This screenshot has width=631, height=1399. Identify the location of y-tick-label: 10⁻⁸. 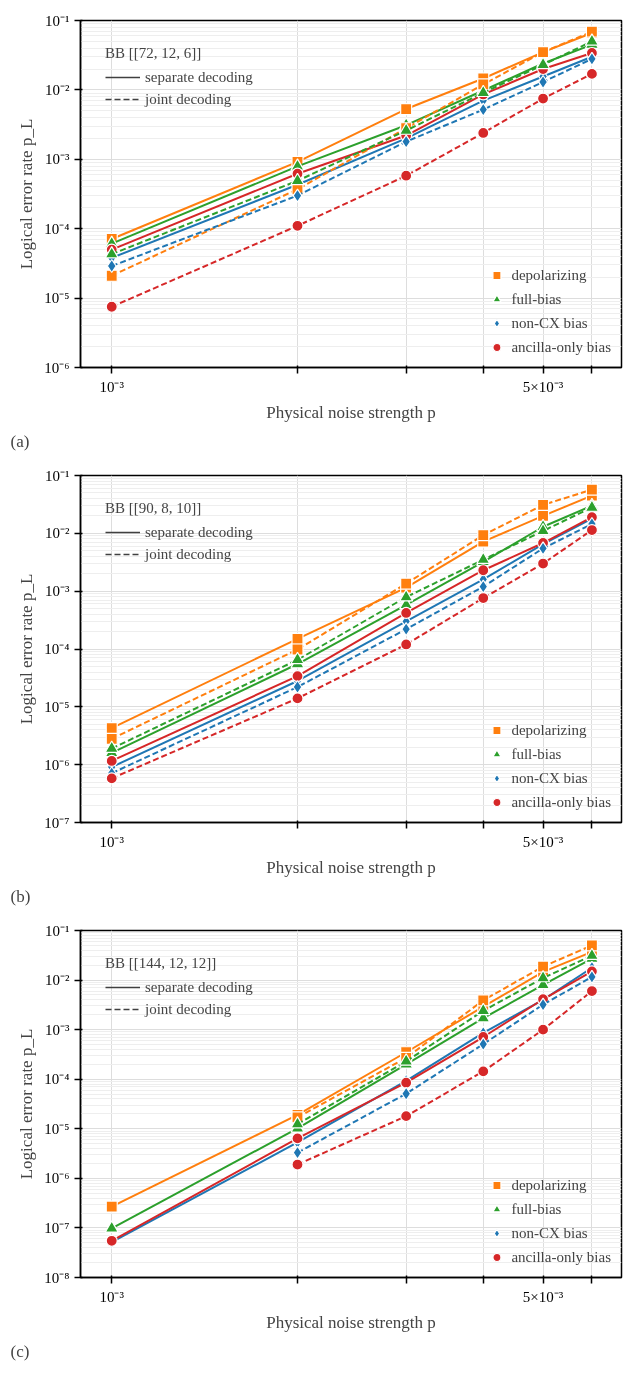
(57, 1277).